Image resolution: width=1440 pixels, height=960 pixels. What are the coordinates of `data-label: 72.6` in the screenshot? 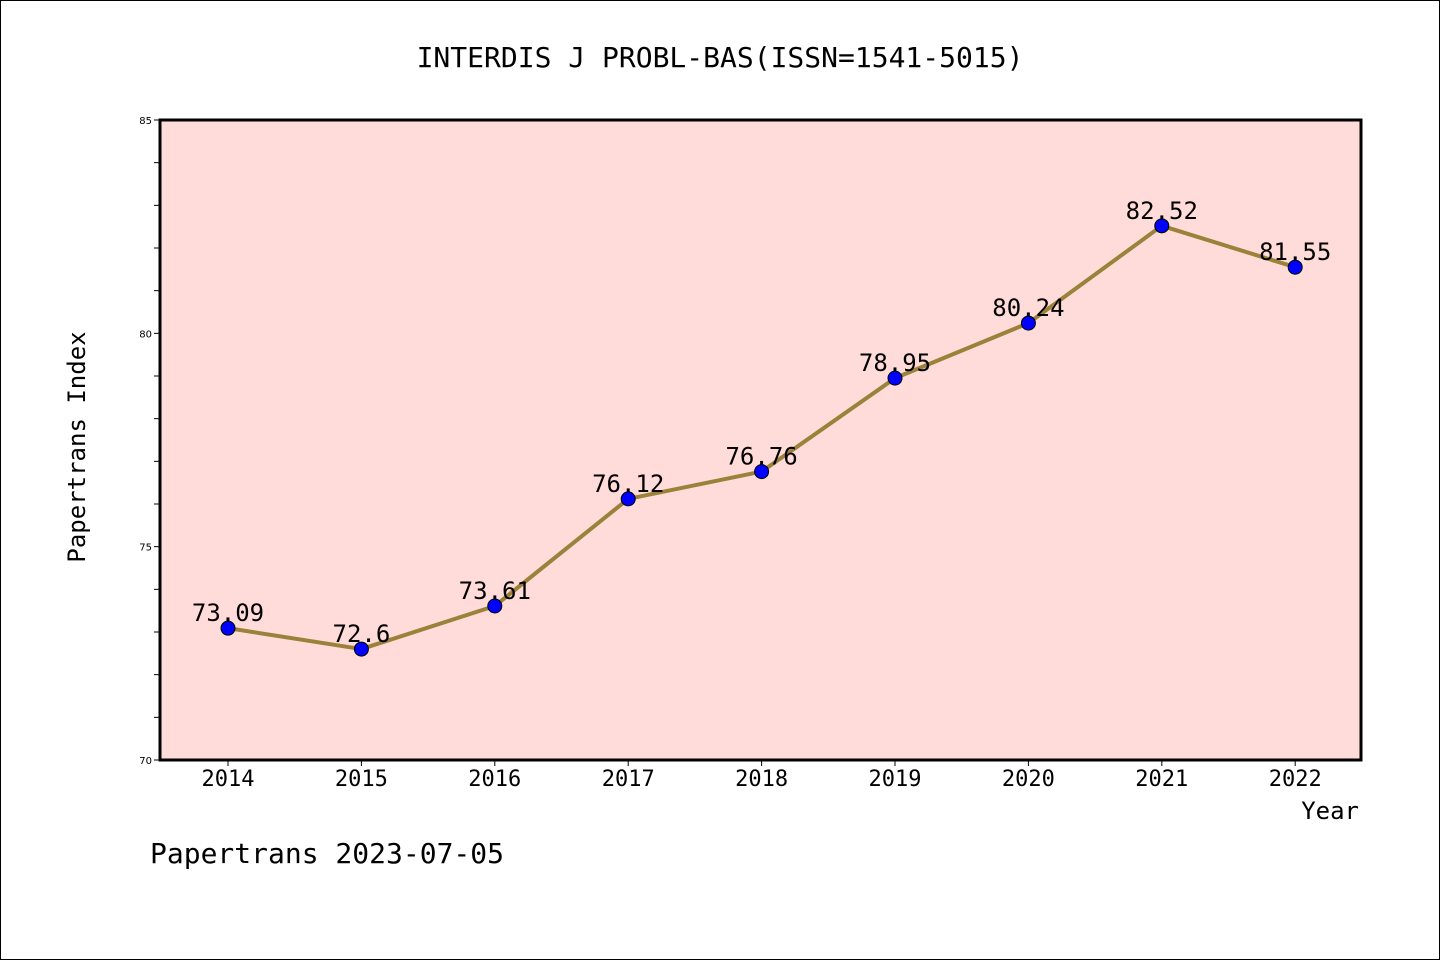 It's located at (362, 634).